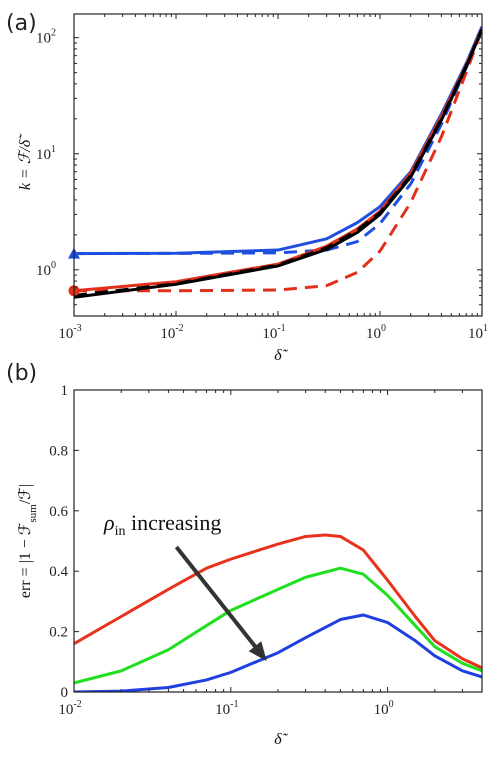 The width and height of the screenshot is (498, 760). What do you see at coordinates (46, 37) in the screenshot?
I see `y-tick-label: 10²` at bounding box center [46, 37].